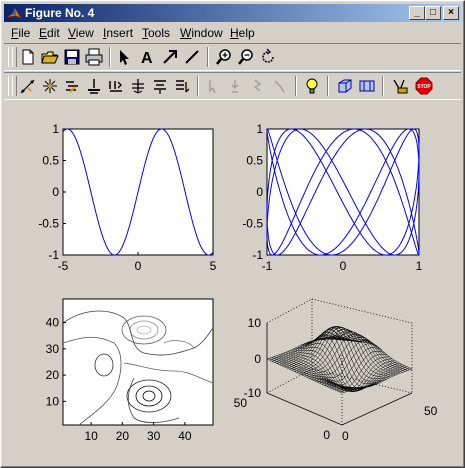  What do you see at coordinates (424, 86) in the screenshot?
I see `stop-icon: STOP` at bounding box center [424, 86].